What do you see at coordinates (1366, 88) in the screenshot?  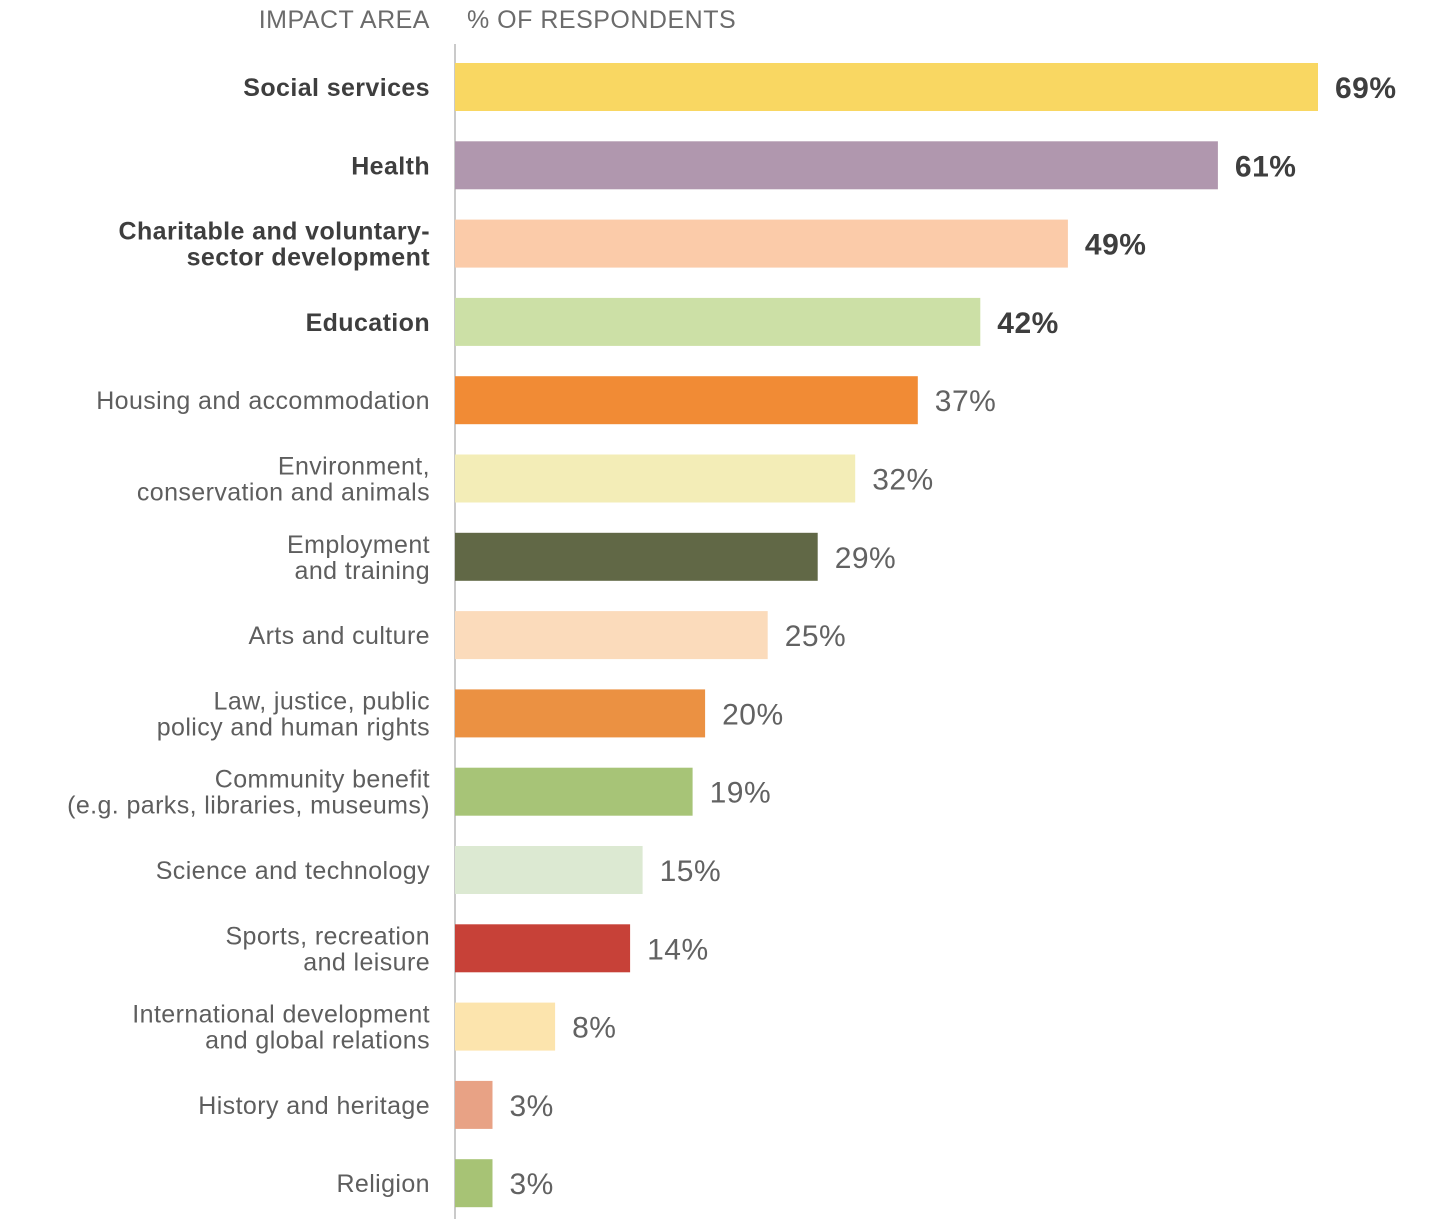 I see `value-label: 69%` at bounding box center [1366, 88].